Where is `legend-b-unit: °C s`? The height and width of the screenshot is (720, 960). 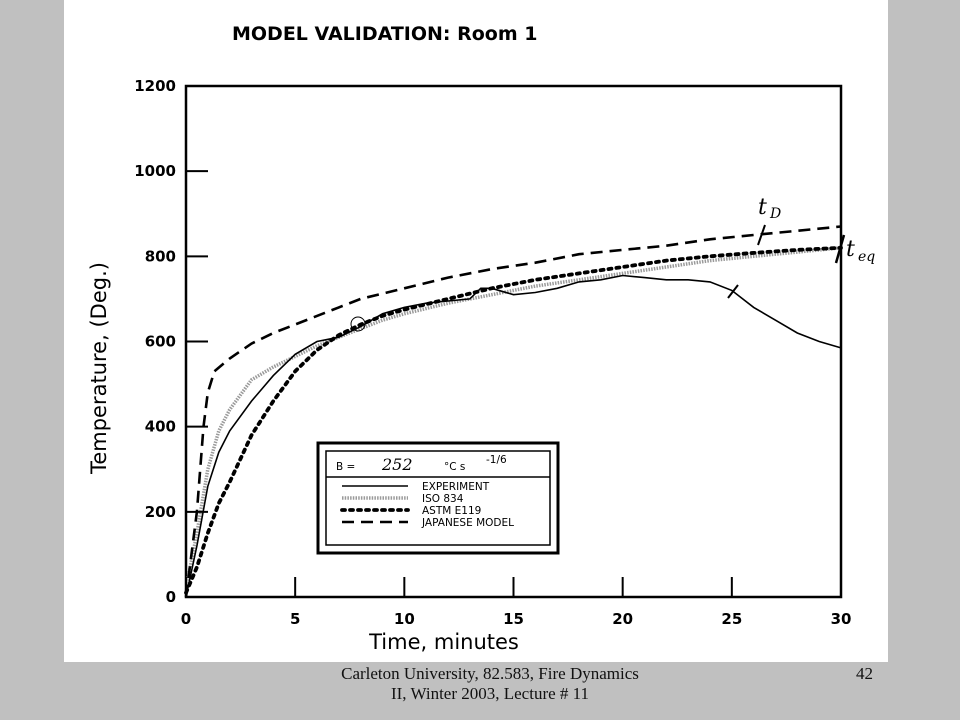
legend-b-unit: °C s is located at coordinates (454, 467).